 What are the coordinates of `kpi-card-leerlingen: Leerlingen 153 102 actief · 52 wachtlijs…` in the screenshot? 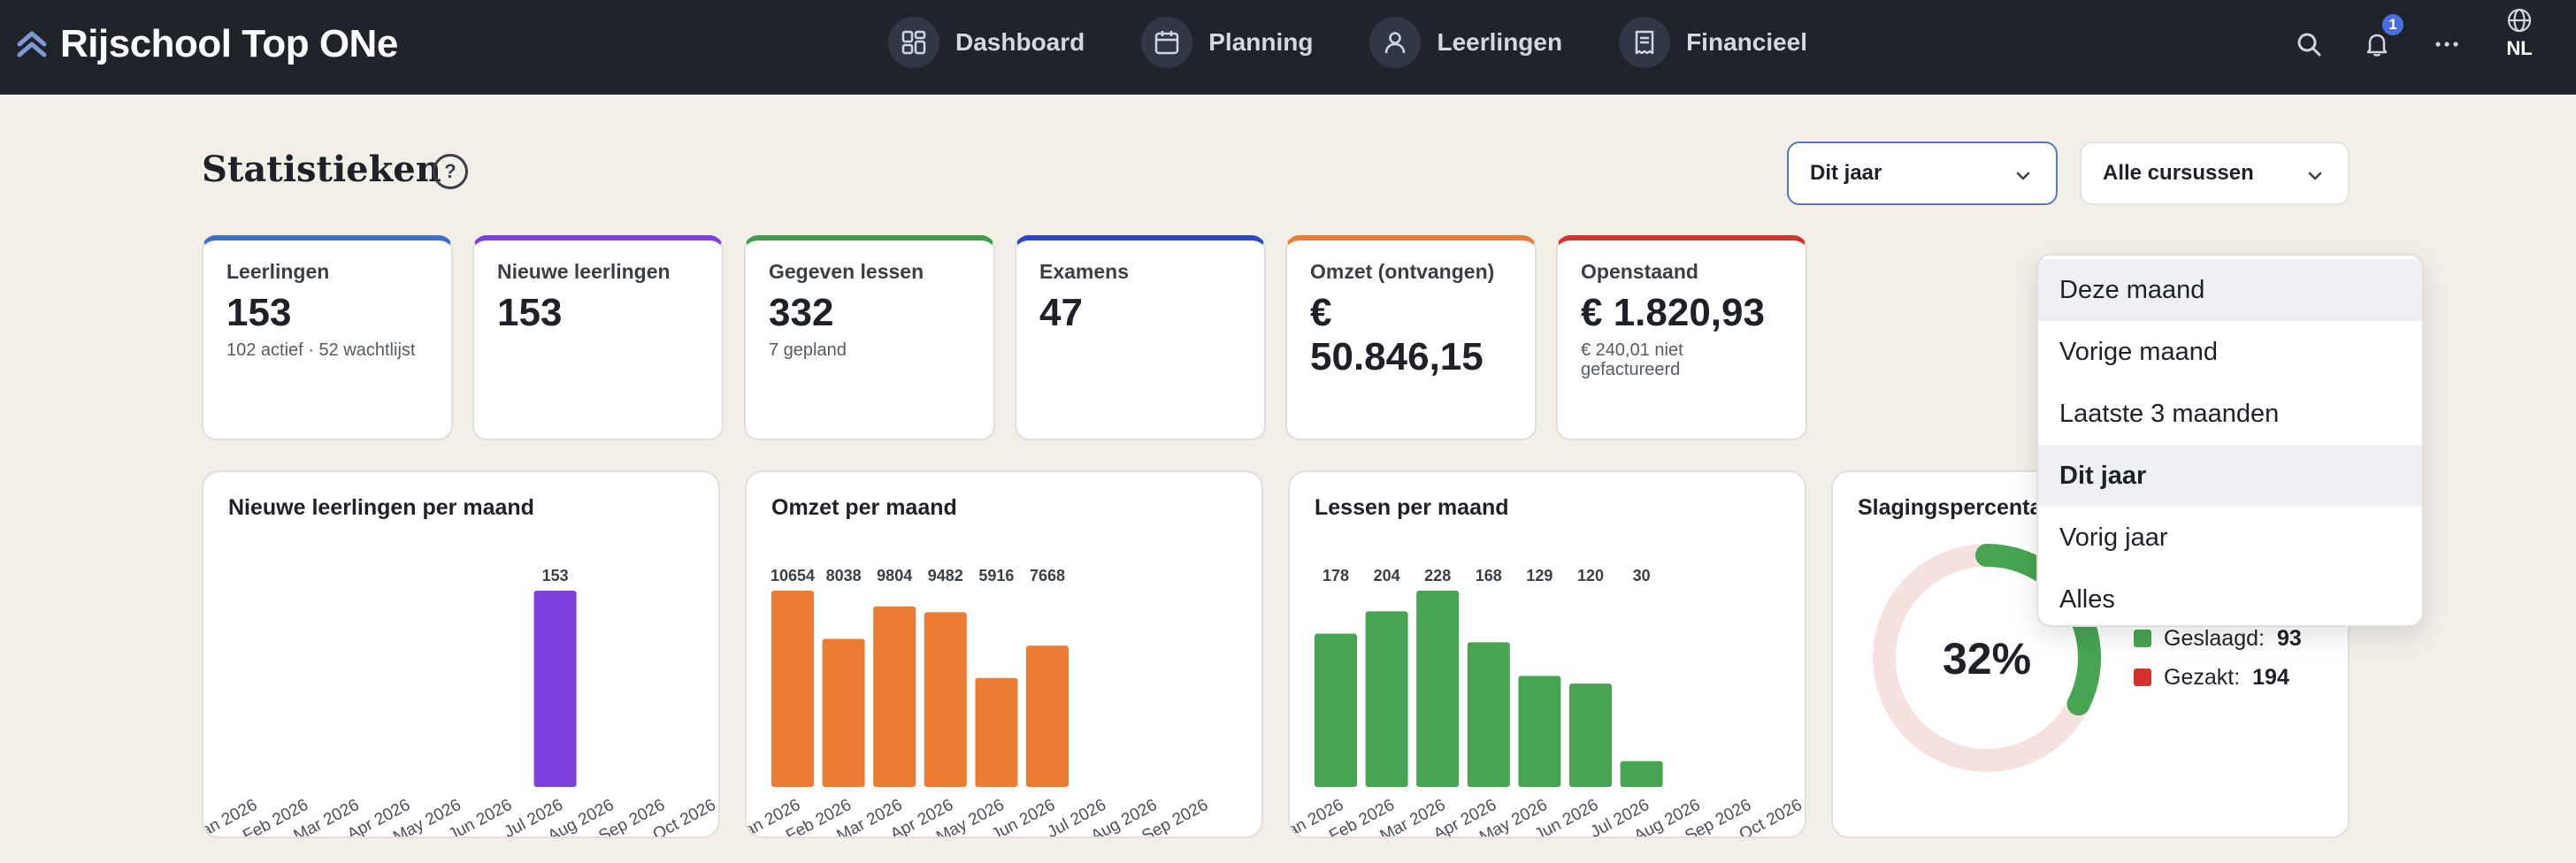 It's located at (327, 337).